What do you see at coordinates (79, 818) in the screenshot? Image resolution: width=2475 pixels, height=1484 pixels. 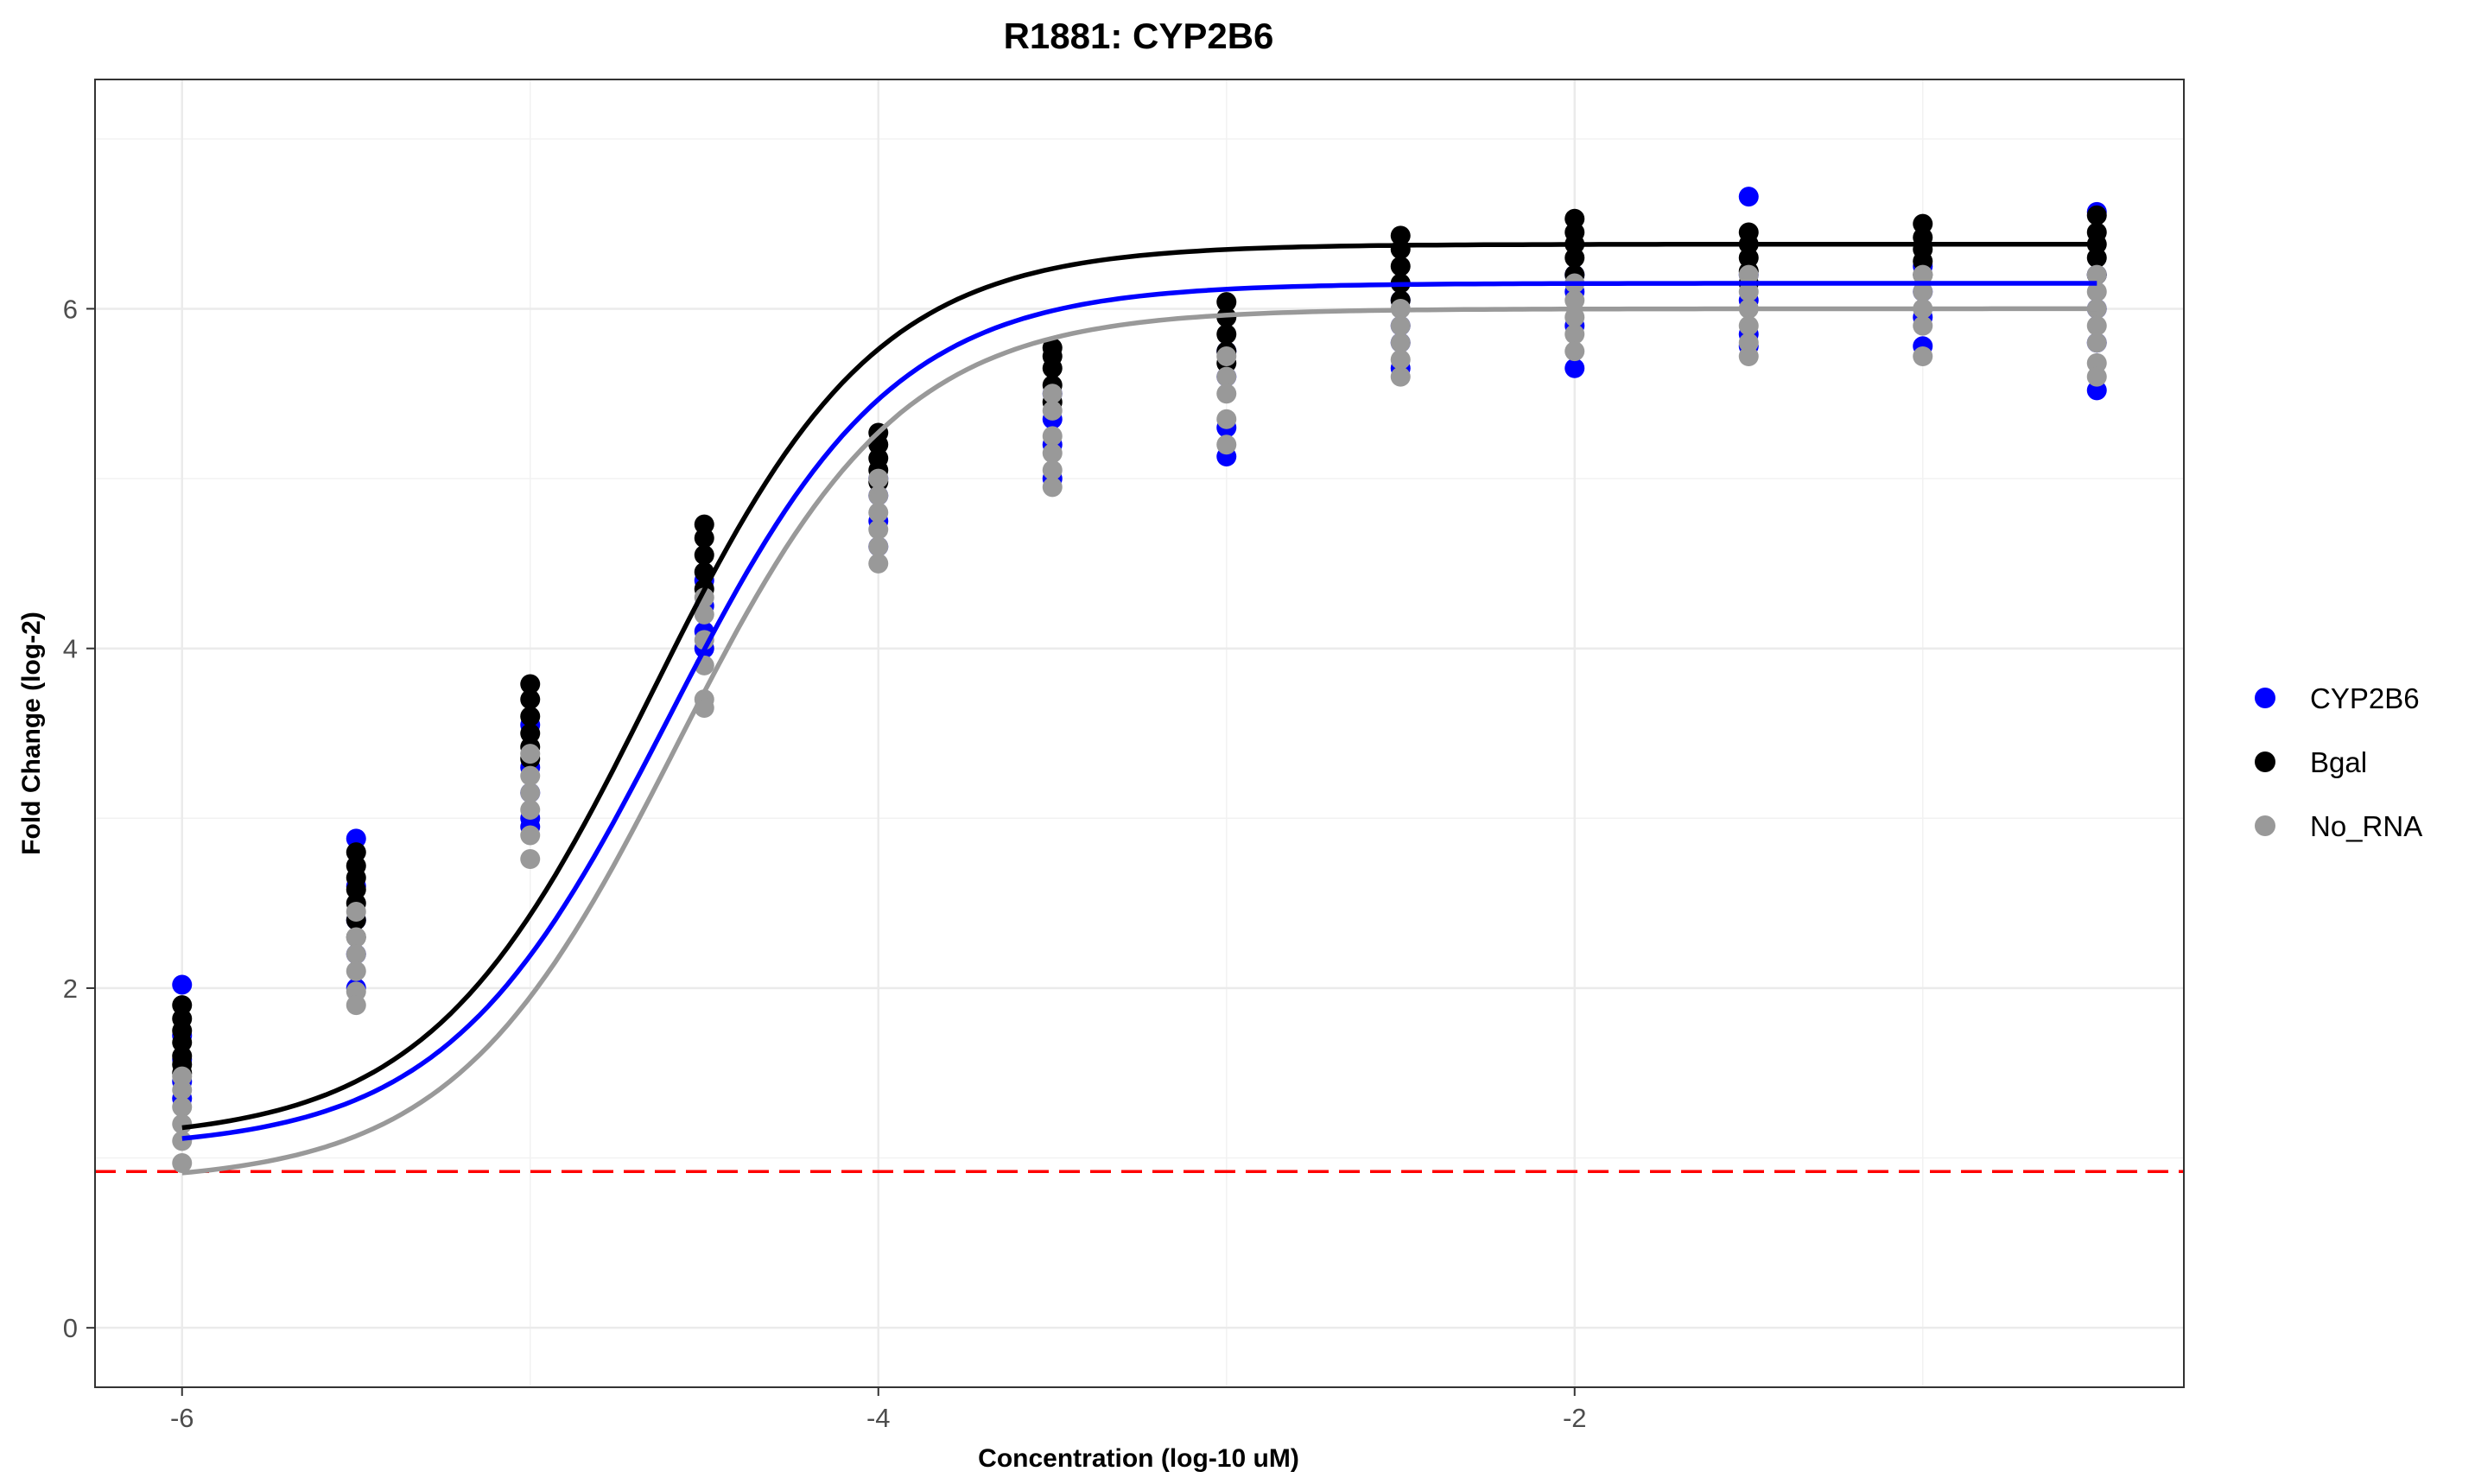 I see `y-axis: 0 2 4 6` at bounding box center [79, 818].